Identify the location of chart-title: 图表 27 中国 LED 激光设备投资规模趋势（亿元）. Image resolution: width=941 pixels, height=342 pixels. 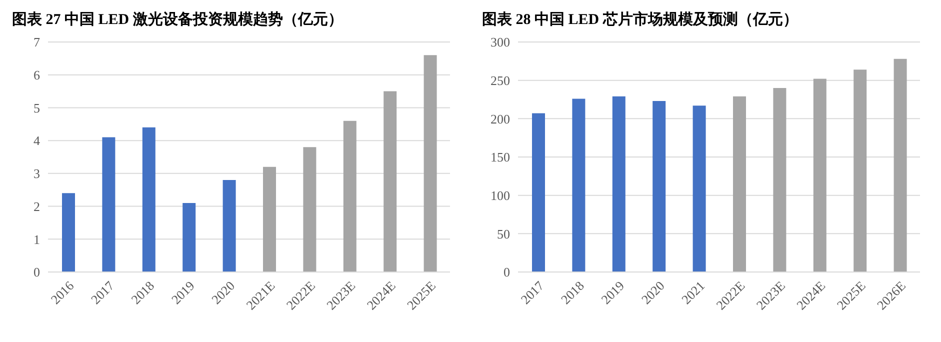
(177, 20).